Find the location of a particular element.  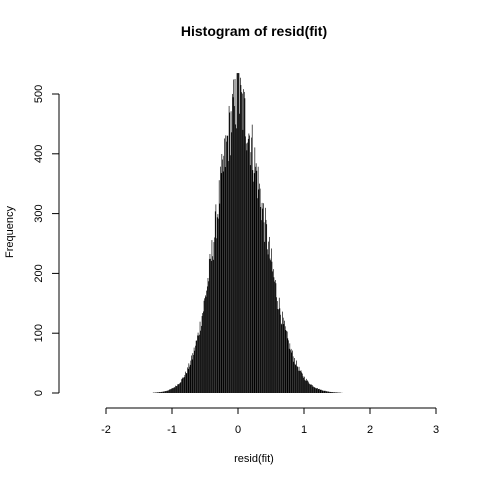

x-axis-label: resid(fit) is located at coordinates (254, 459).